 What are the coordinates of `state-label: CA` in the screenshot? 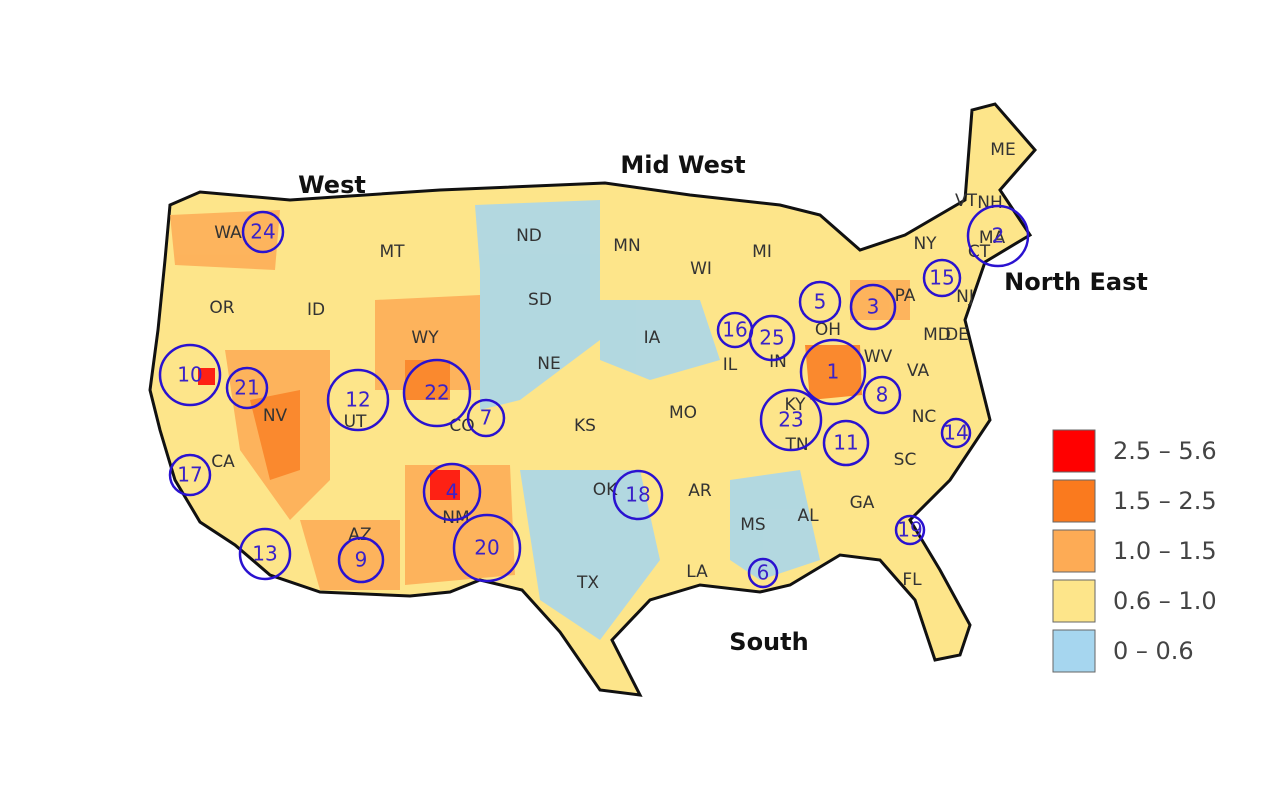 It's located at (223, 462).